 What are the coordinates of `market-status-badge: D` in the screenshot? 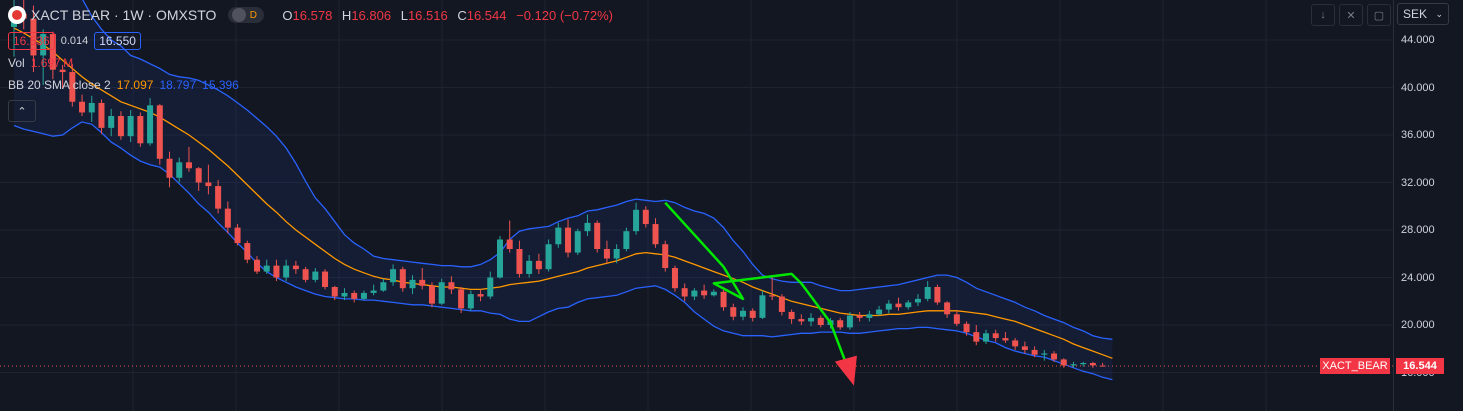 It's located at (246, 15).